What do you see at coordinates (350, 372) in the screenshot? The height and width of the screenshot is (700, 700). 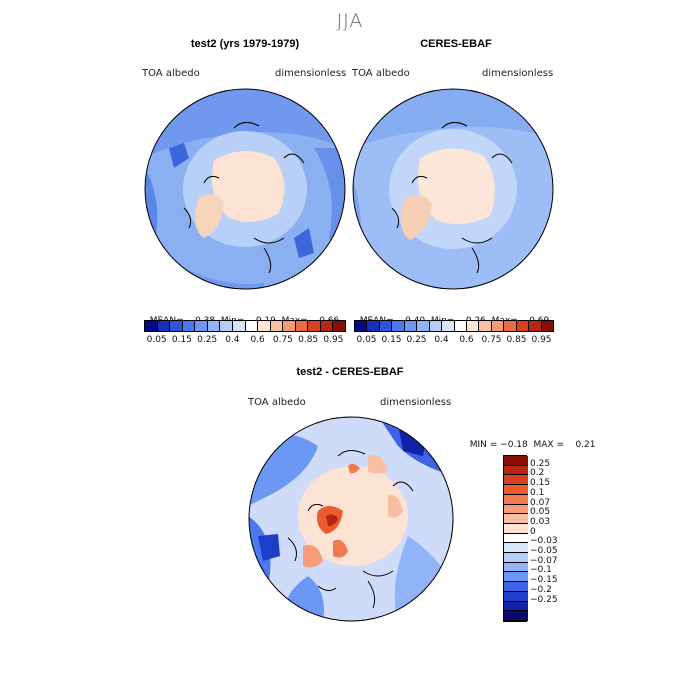 I see `difference-title: test2 - CERES-EBAF` at bounding box center [350, 372].